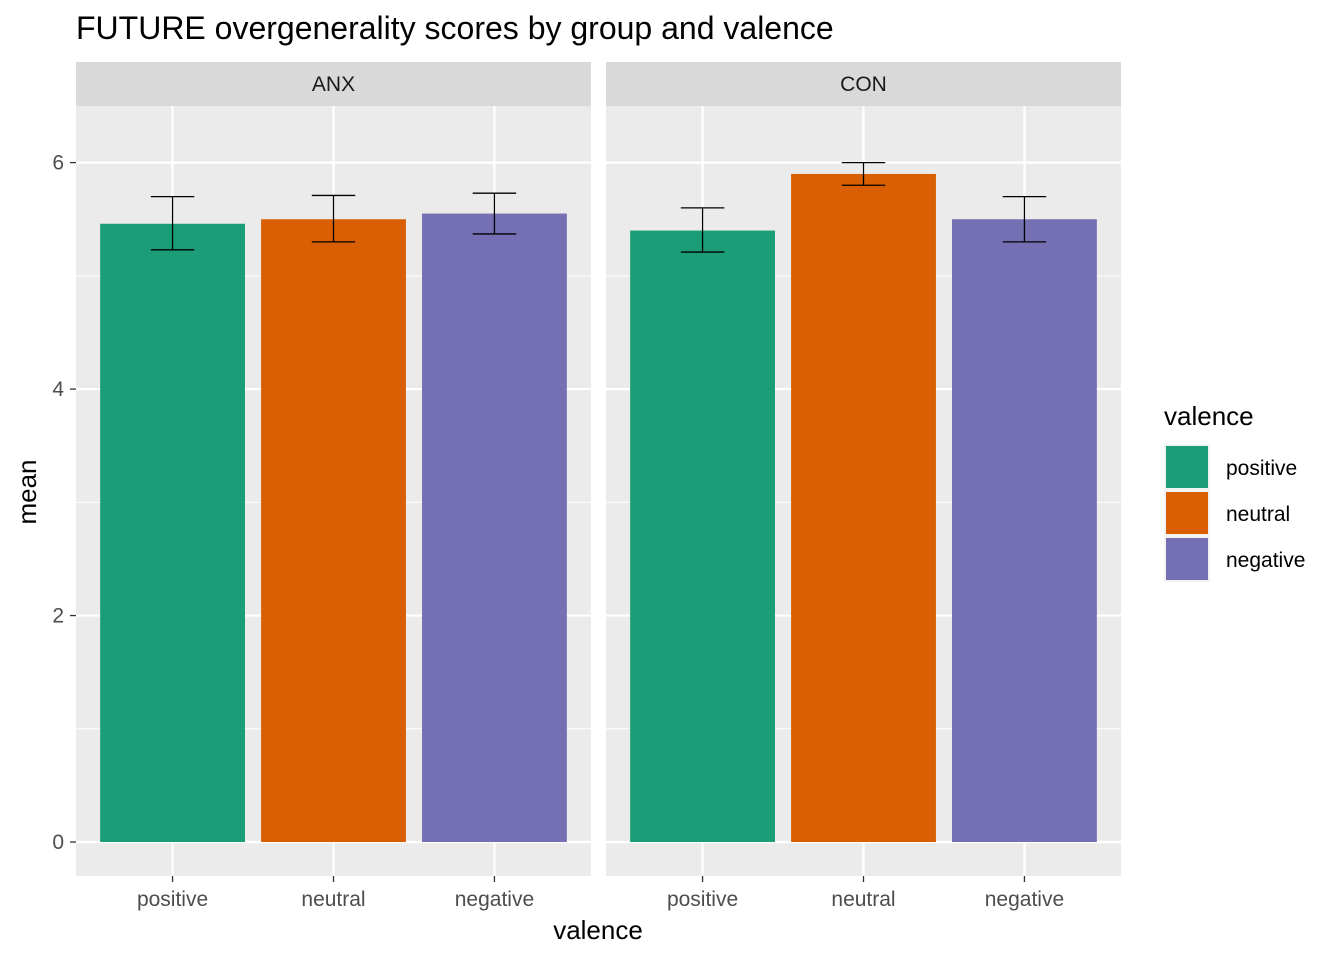 The width and height of the screenshot is (1344, 960). I want to click on facet-strip-label: CON, so click(863, 84).